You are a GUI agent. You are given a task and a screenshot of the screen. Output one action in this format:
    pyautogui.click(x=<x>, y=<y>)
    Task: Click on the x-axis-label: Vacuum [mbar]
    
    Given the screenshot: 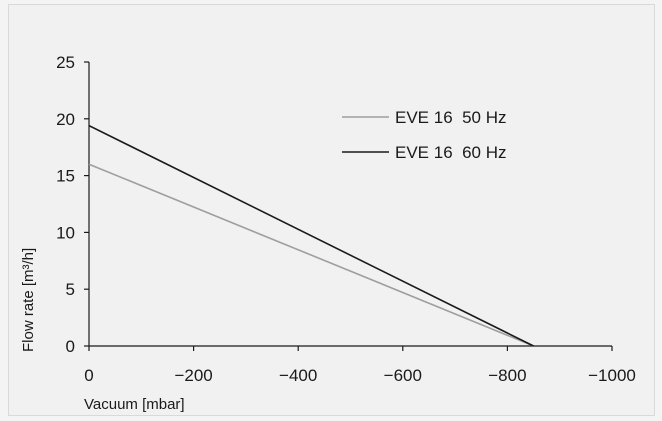 What is the action you would take?
    pyautogui.click(x=134, y=404)
    